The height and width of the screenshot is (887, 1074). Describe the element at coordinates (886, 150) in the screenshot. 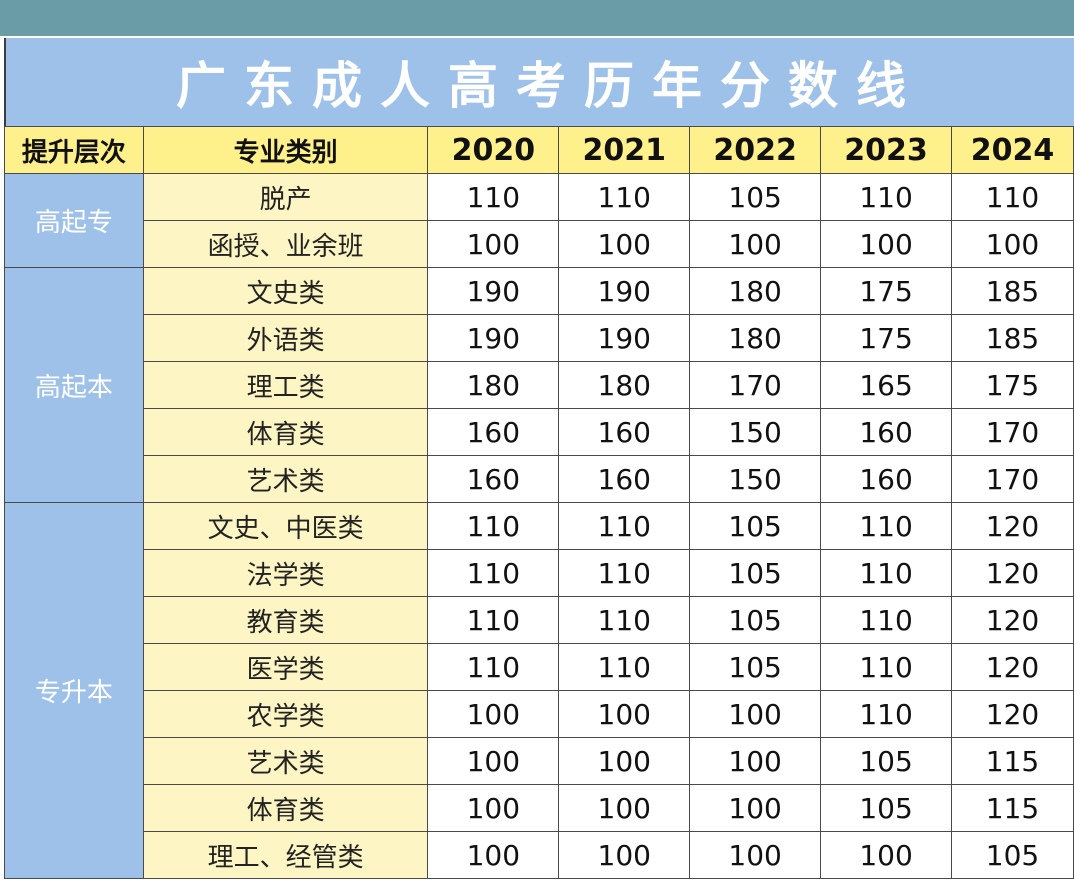

I see `header-year: 2023` at that location.